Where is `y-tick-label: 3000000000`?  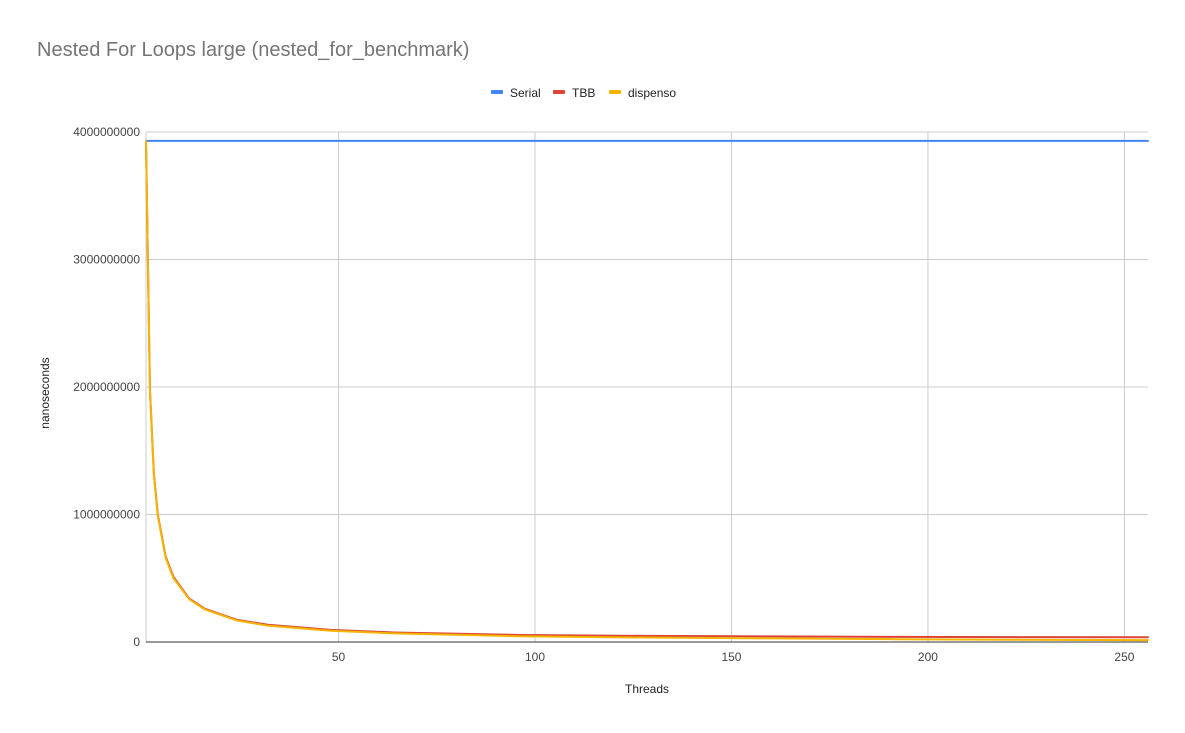 y-tick-label: 3000000000 is located at coordinates (106, 260).